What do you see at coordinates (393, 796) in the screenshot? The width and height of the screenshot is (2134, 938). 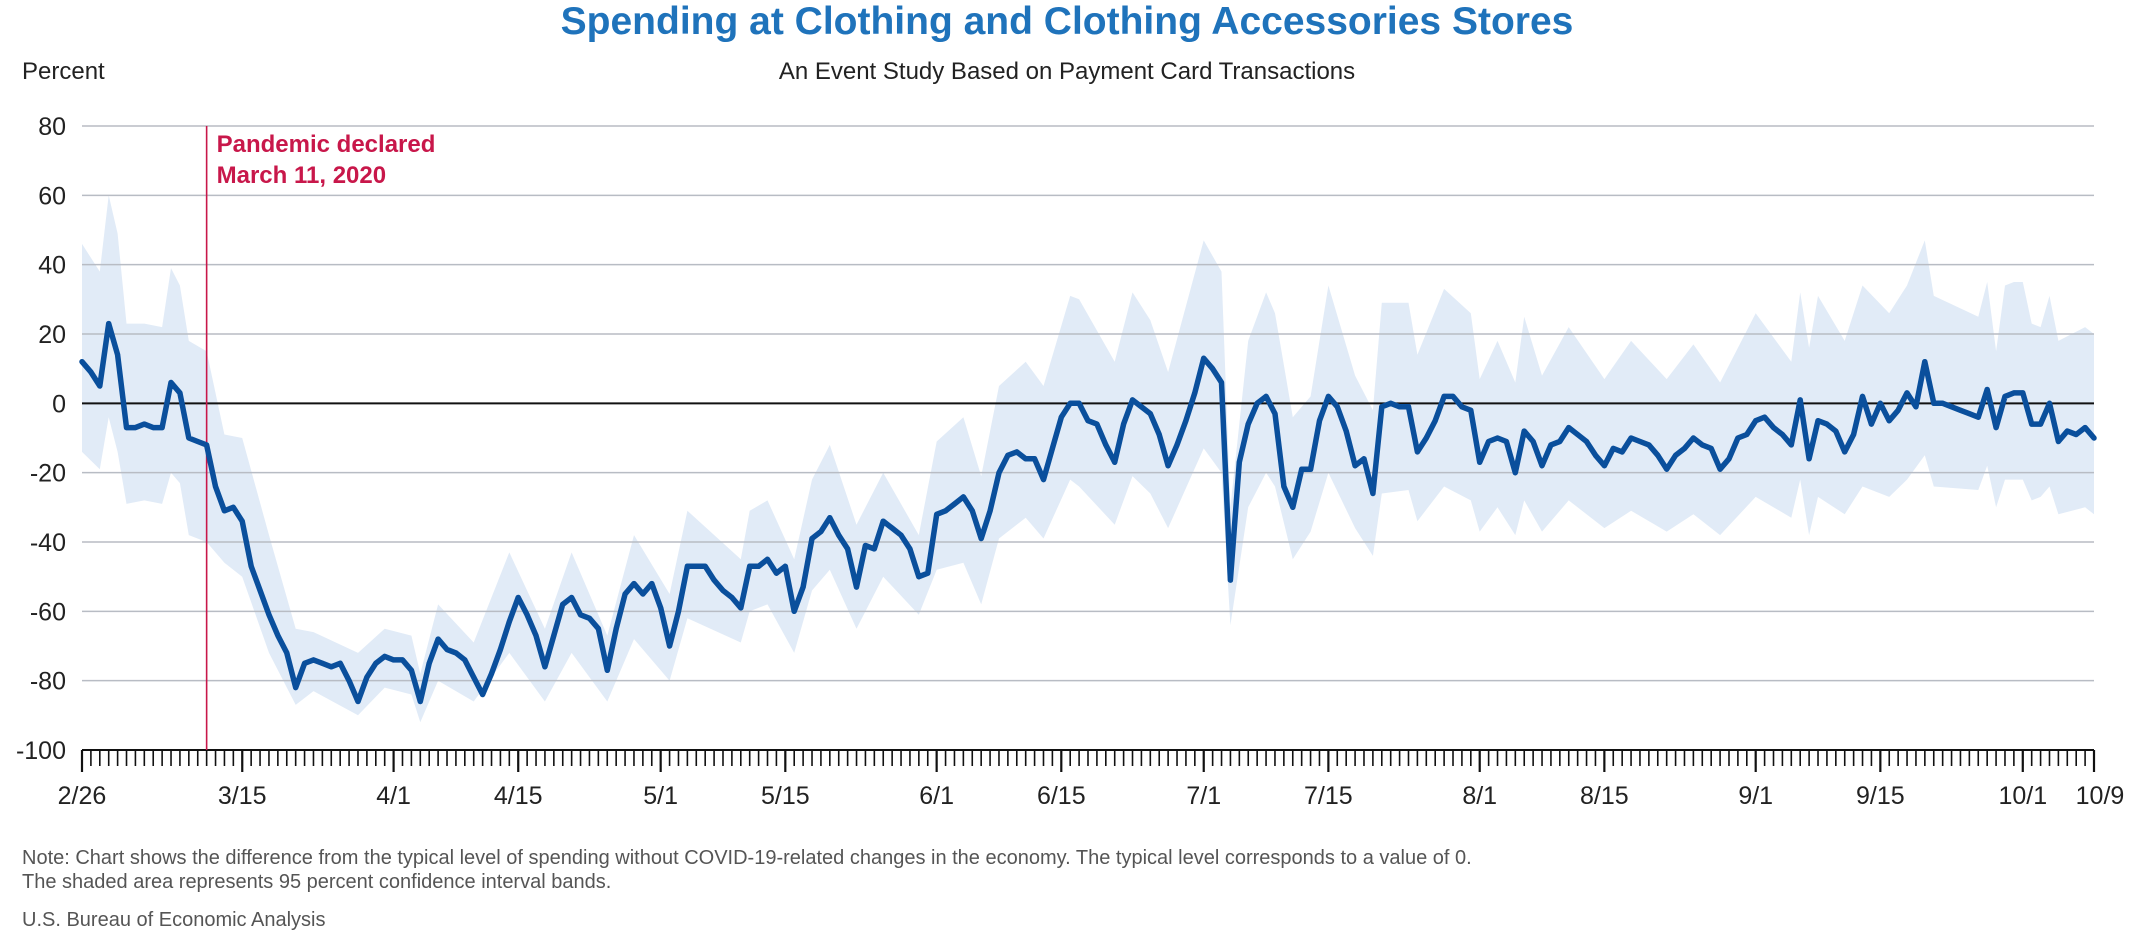 I see `x-tick-label: 4/1` at bounding box center [393, 796].